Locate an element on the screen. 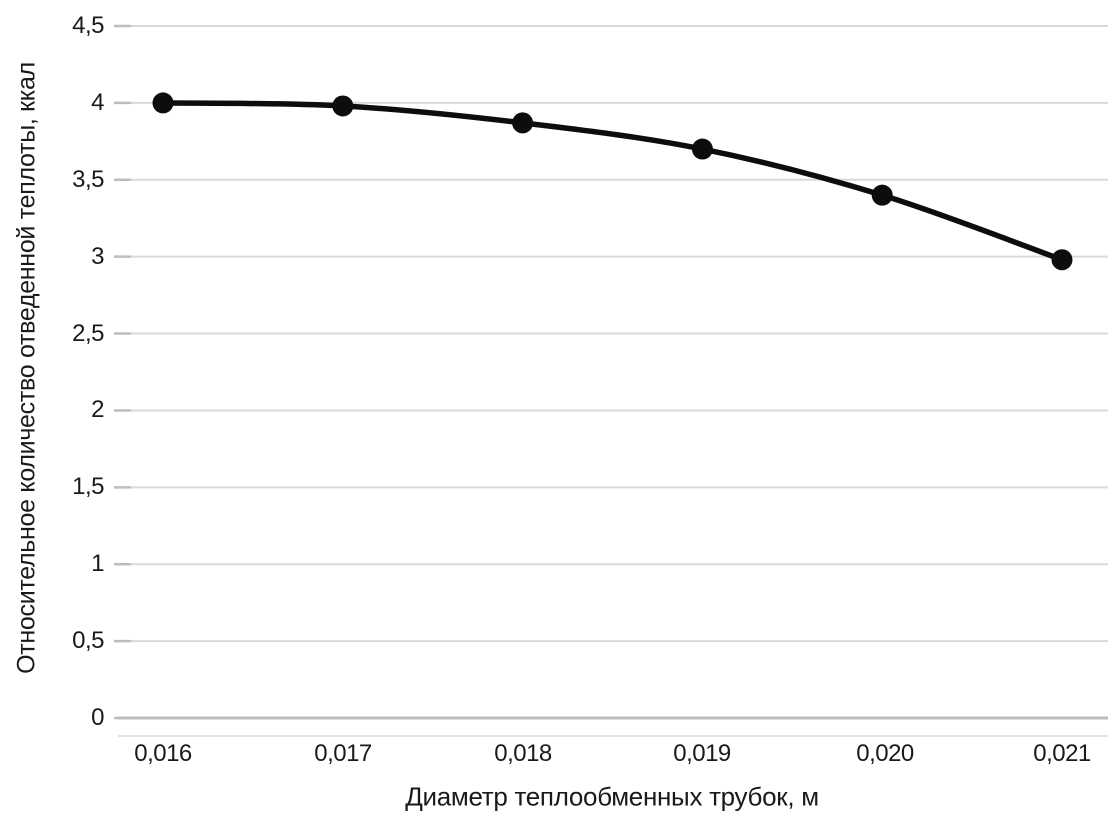 The image size is (1120, 825). y-tick-label: 1 is located at coordinates (97, 563).